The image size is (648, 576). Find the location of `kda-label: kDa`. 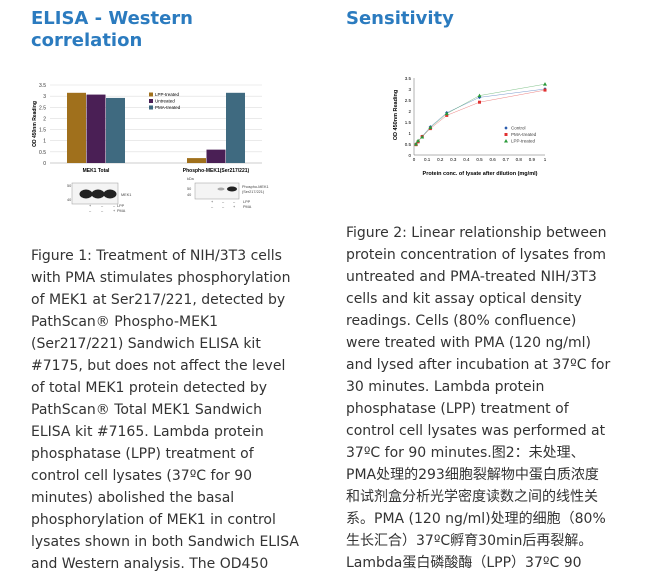

kda-label: kDa is located at coordinates (191, 179).